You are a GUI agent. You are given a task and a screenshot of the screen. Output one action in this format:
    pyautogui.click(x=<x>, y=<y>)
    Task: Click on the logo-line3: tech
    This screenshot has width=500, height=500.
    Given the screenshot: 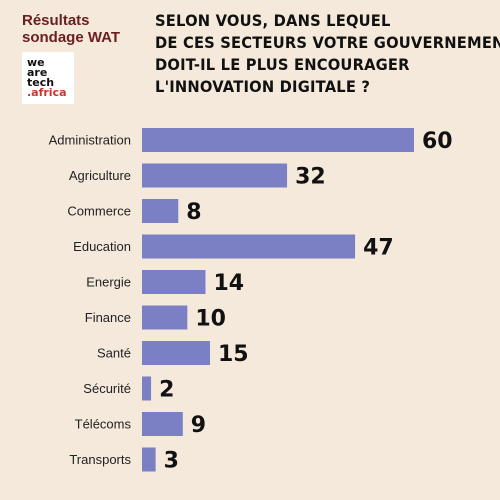 What is the action you would take?
    pyautogui.click(x=41, y=82)
    